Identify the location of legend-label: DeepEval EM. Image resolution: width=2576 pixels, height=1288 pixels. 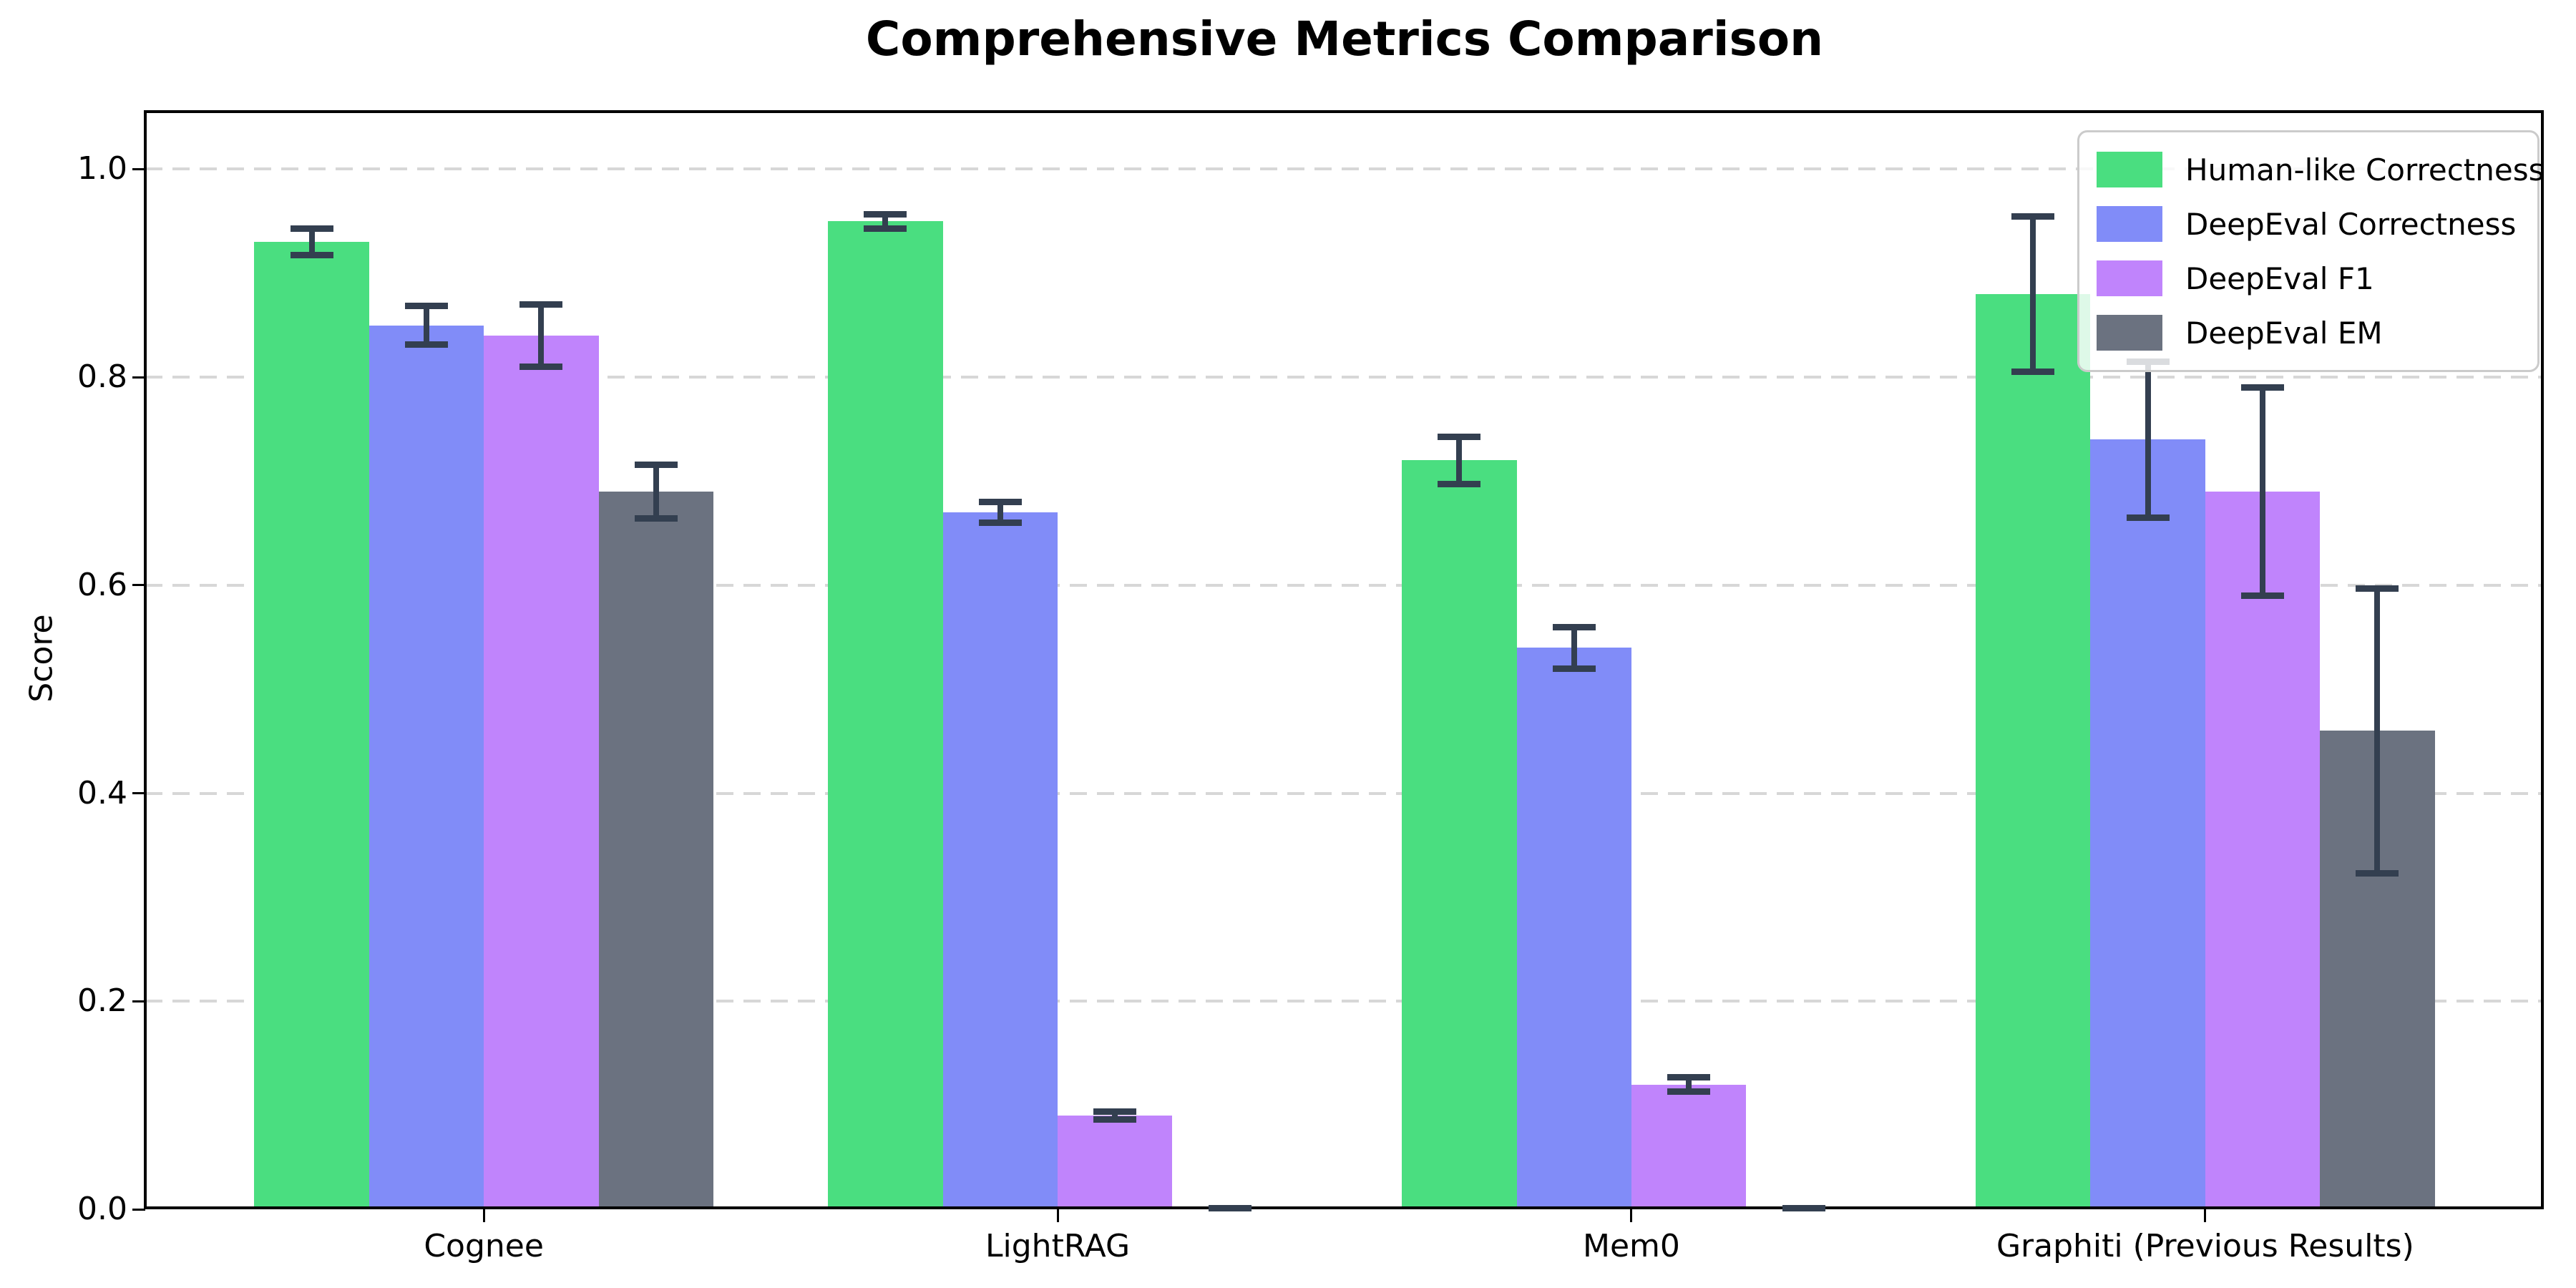
(2284, 333).